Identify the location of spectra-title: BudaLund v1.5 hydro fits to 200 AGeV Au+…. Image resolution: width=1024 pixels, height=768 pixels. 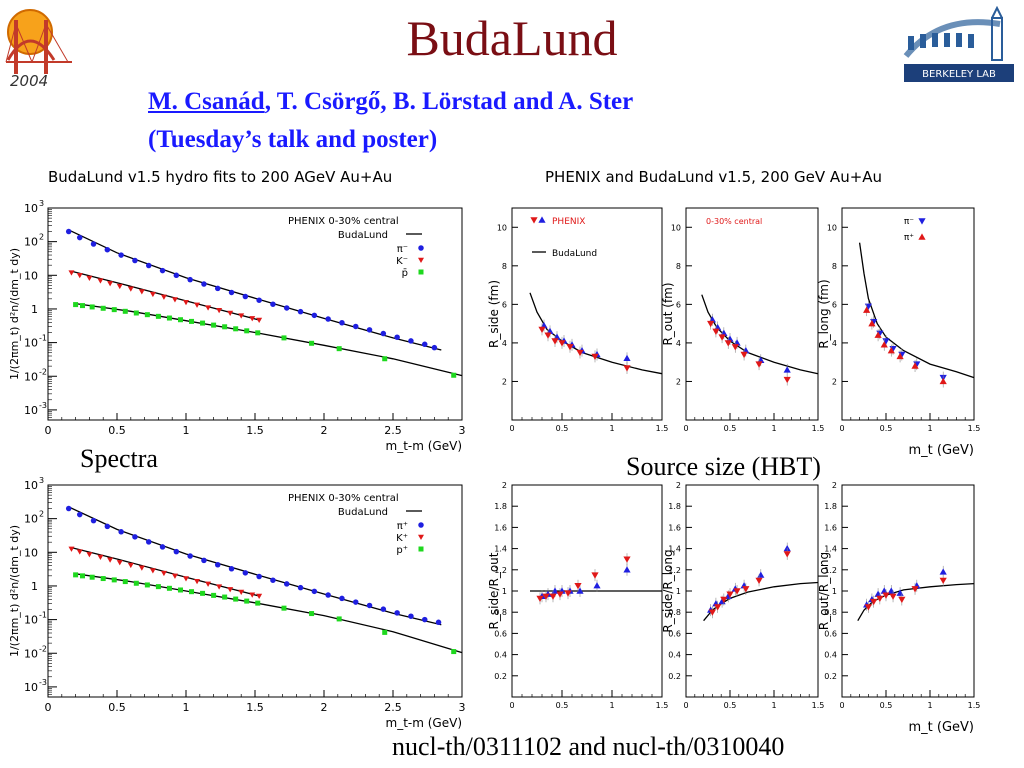
(220, 177).